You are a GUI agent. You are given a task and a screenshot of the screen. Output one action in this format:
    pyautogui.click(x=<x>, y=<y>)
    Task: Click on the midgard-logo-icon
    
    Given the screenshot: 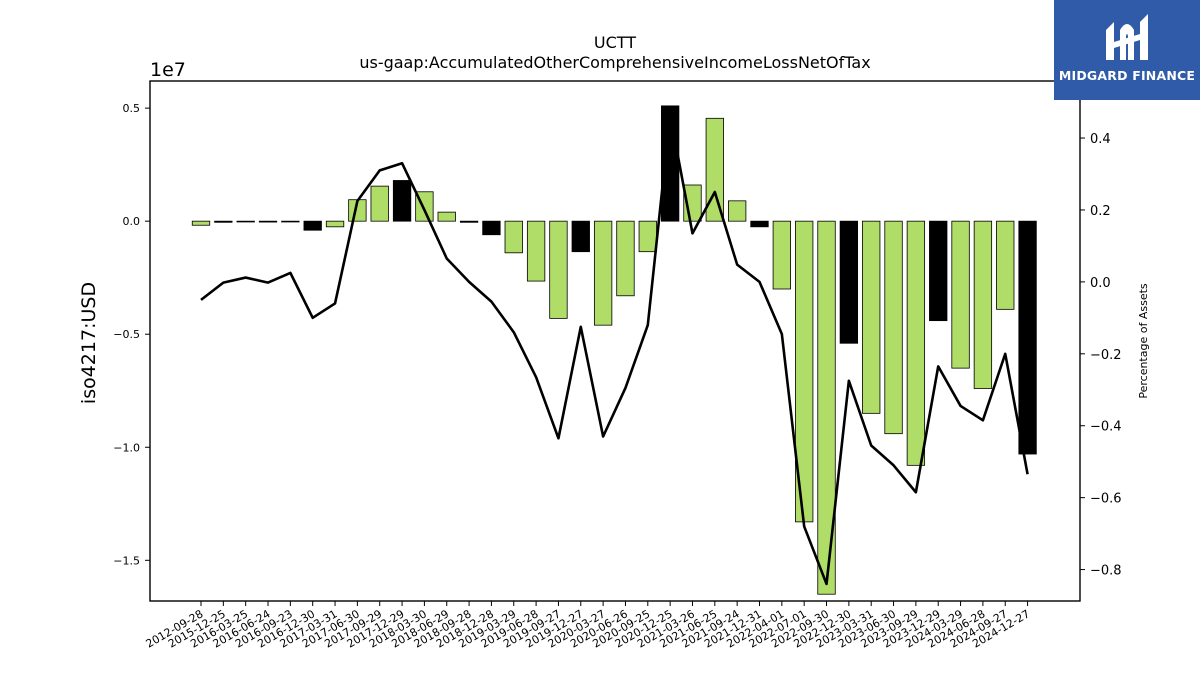 What is the action you would take?
    pyautogui.click(x=1127, y=37)
    